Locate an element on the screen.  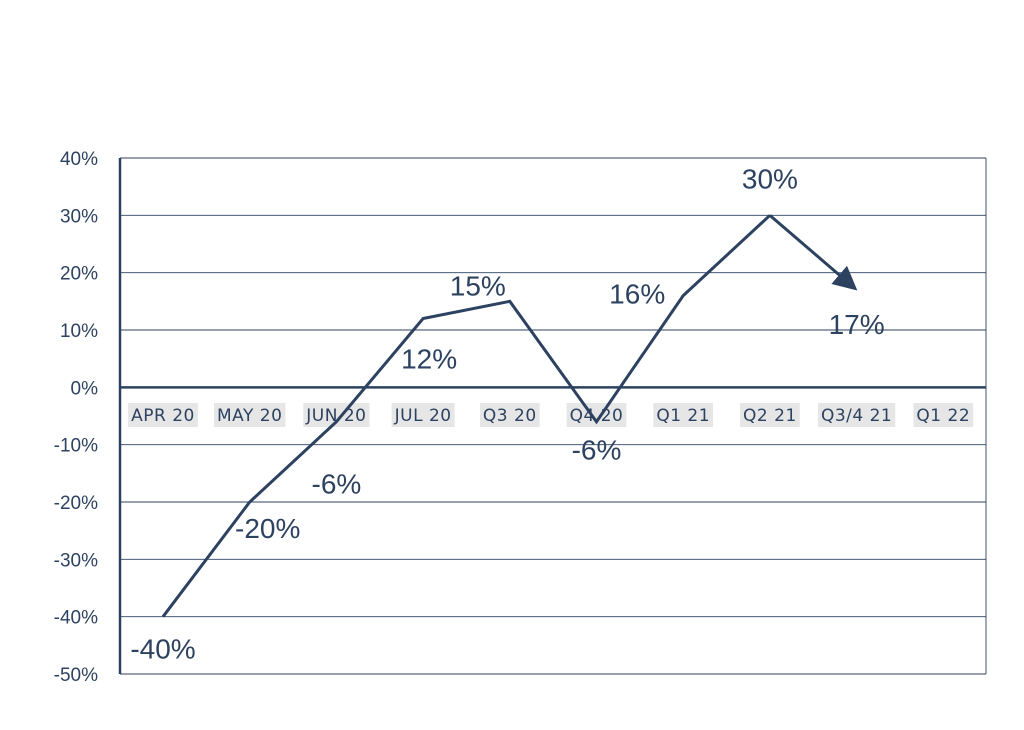
x-tick-label-group: JUN 20 is located at coordinates (336, 415).